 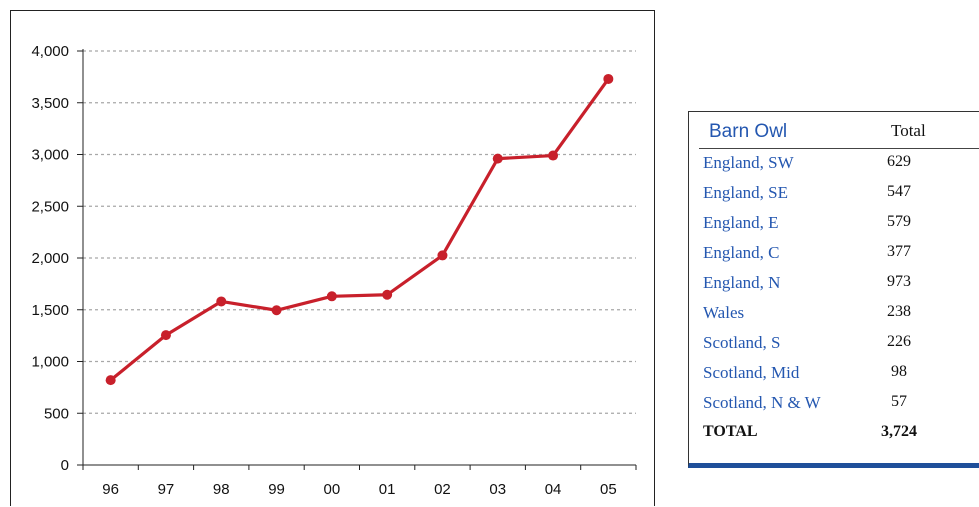 What do you see at coordinates (166, 489) in the screenshot?
I see `x-tick-label: 97` at bounding box center [166, 489].